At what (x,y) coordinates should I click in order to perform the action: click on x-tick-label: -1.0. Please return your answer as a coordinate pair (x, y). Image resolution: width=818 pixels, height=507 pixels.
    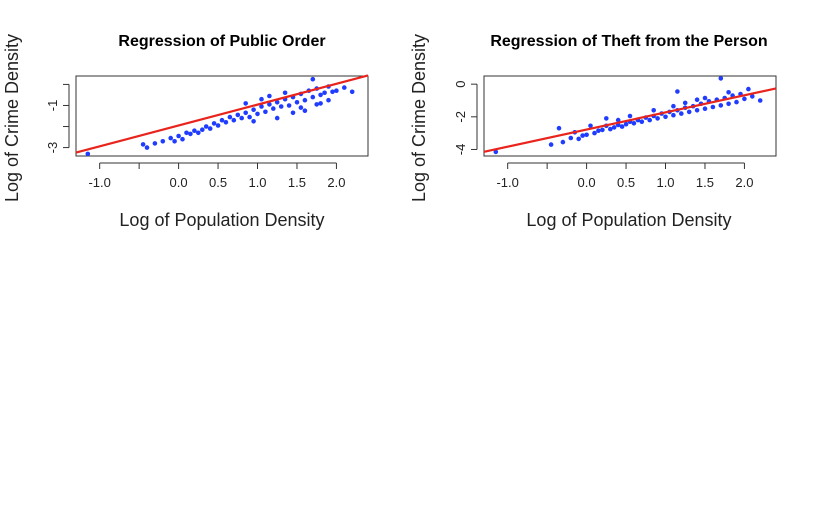
    Looking at the image, I should click on (99, 182).